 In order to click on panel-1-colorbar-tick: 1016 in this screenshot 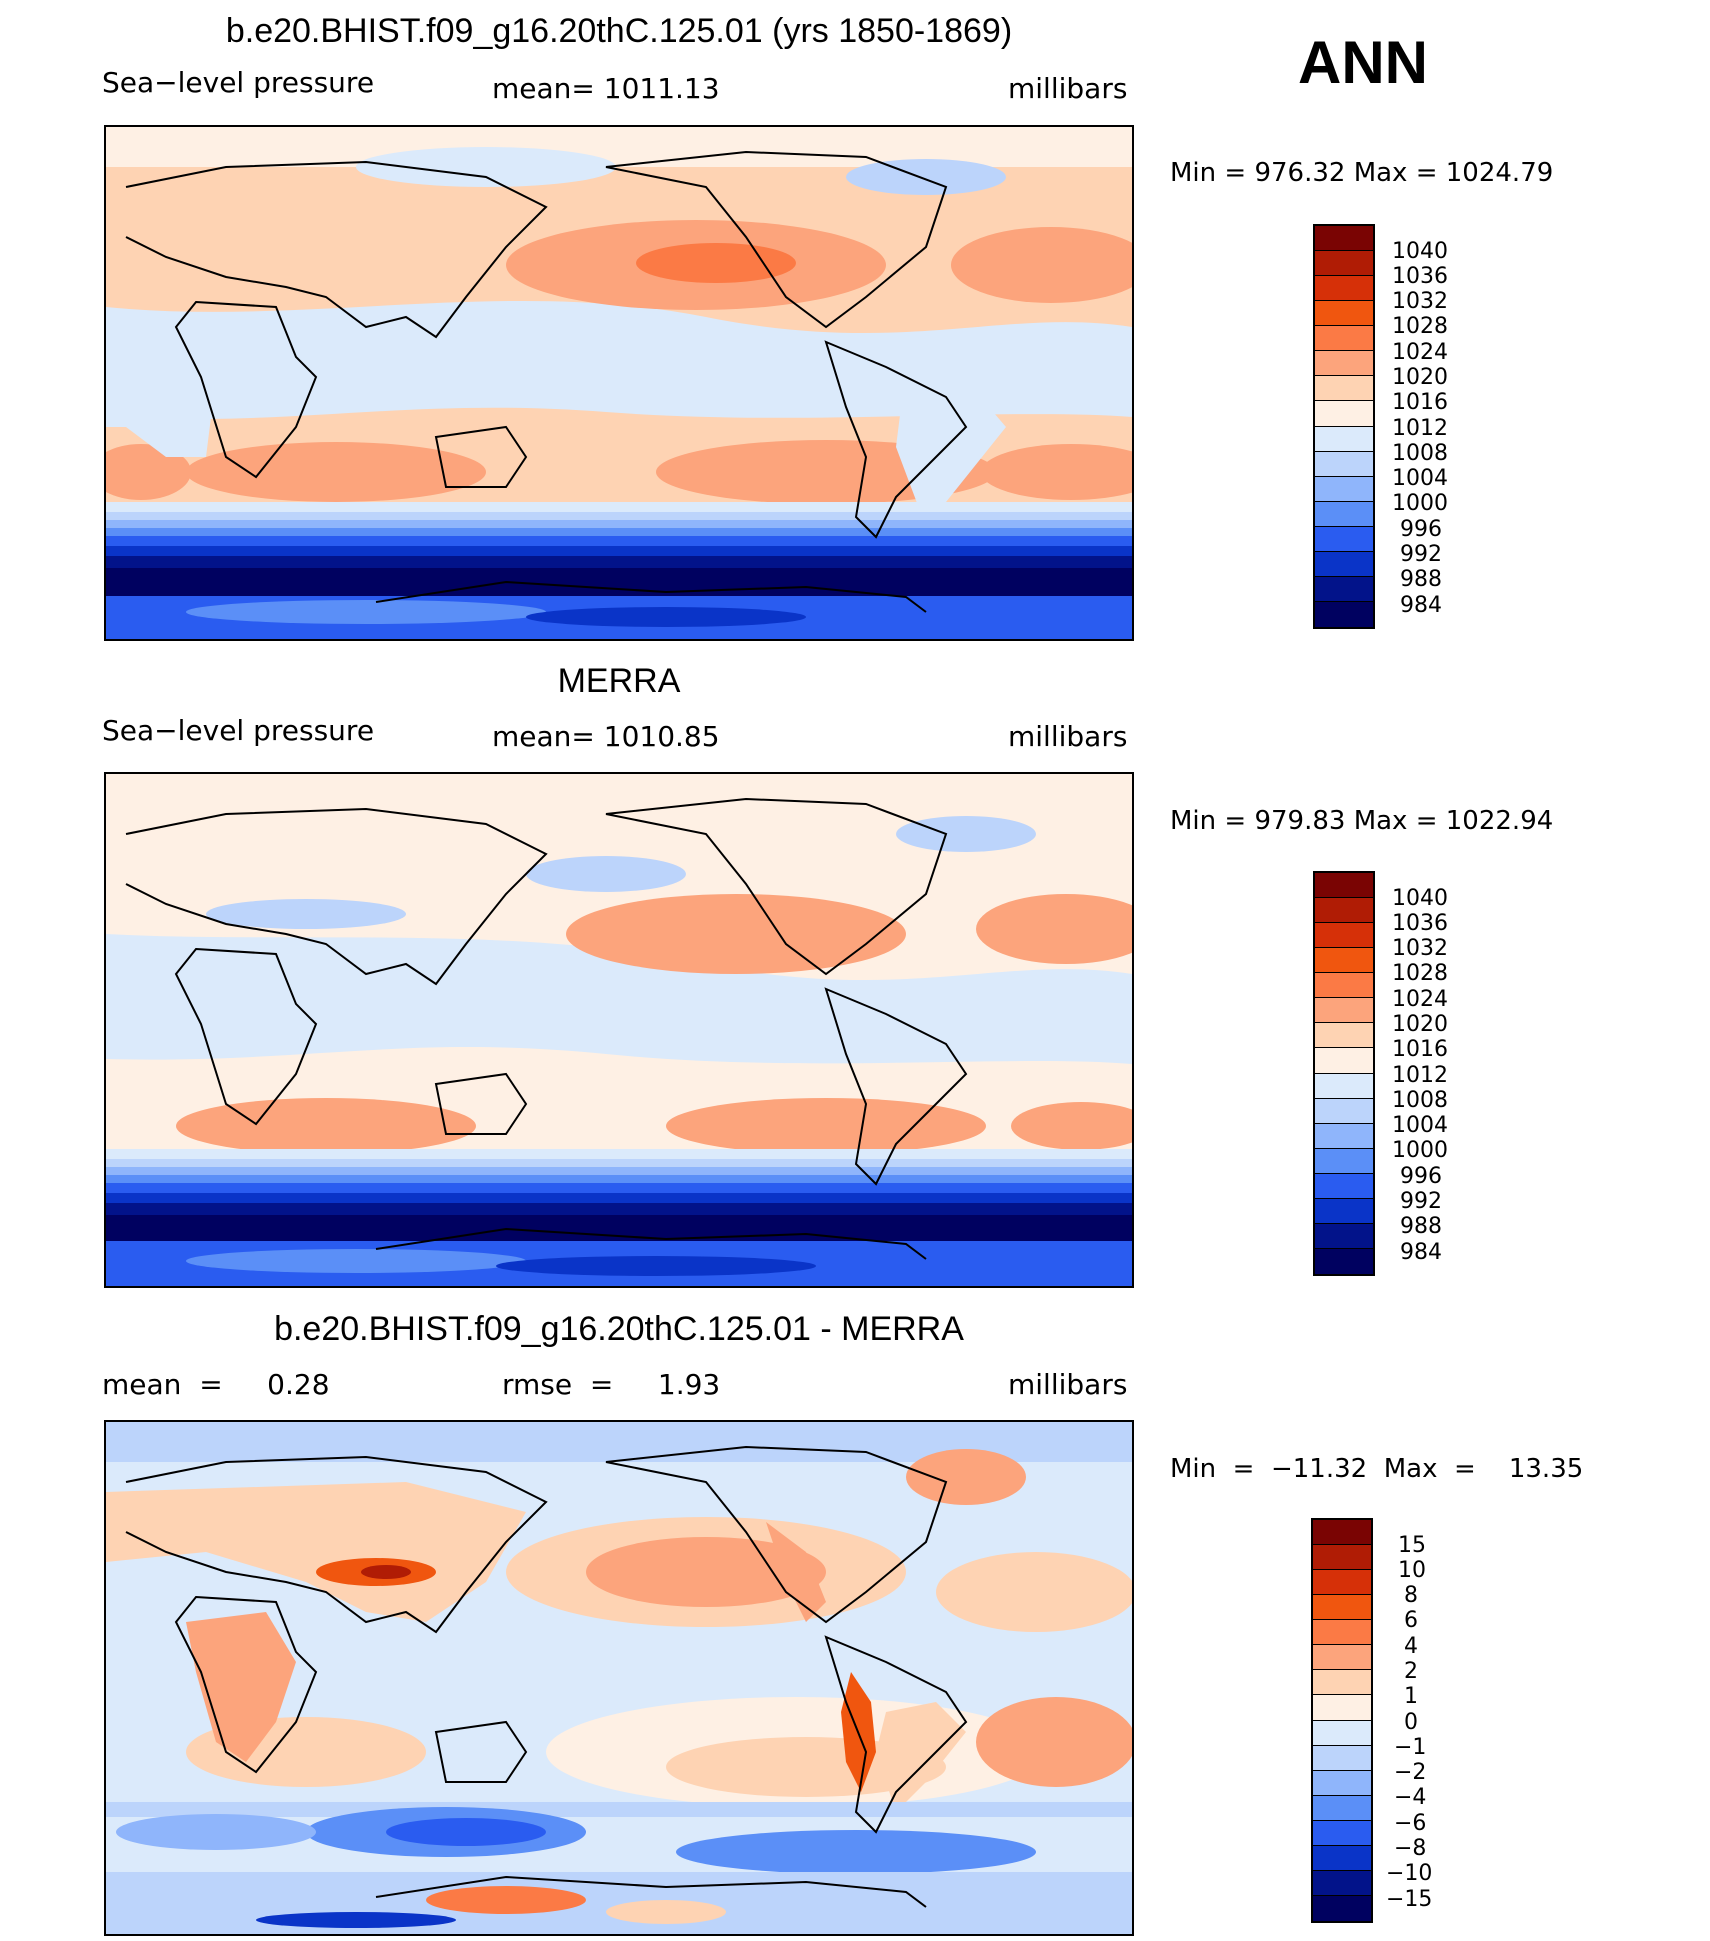, I will do `click(1420, 402)`.